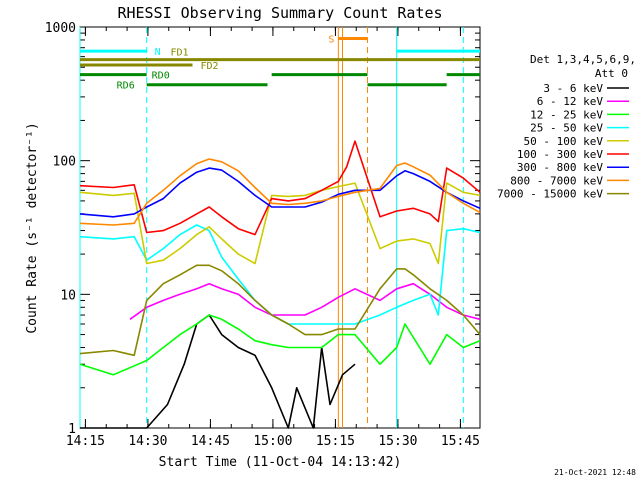 This screenshot has height=480, width=640. I want to click on legend-entry-label: 7000 - 15000 keV, so click(550, 194).